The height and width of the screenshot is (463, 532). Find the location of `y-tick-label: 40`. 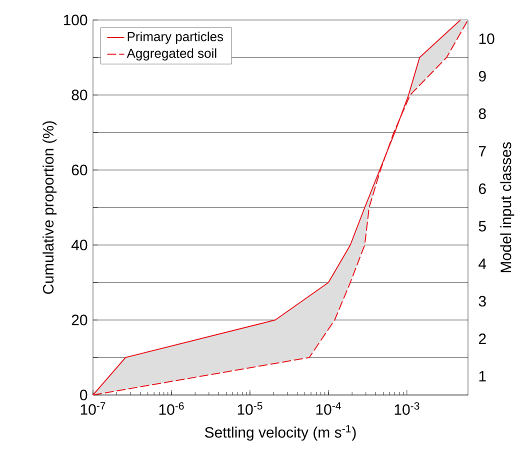

y-tick-label: 40 is located at coordinates (79, 245).